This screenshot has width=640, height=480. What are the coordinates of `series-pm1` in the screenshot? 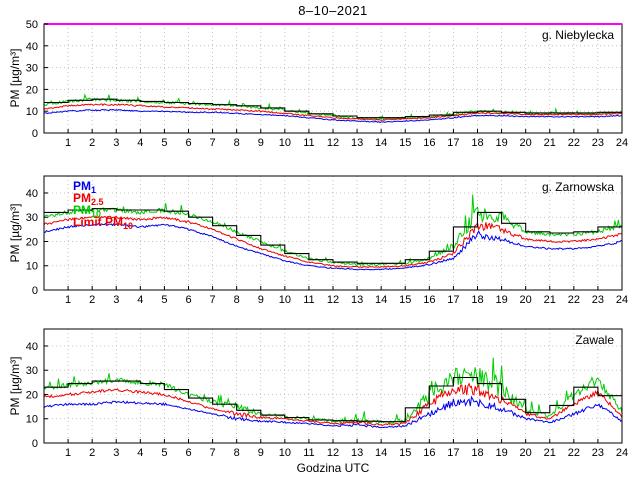 It's located at (333, 246).